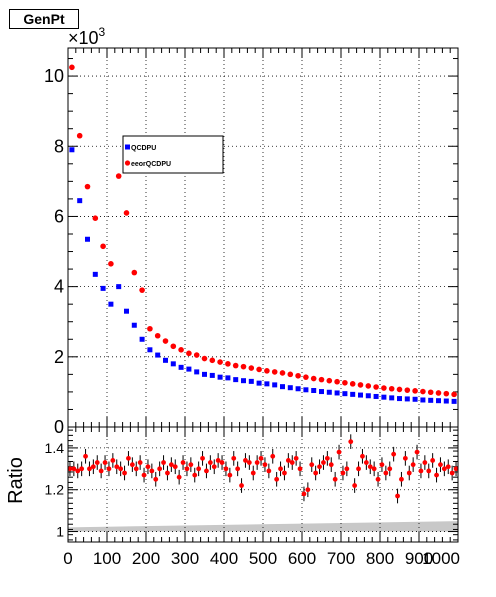 The width and height of the screenshot is (496, 597). I want to click on x-tick-label: 0, so click(67, 558).